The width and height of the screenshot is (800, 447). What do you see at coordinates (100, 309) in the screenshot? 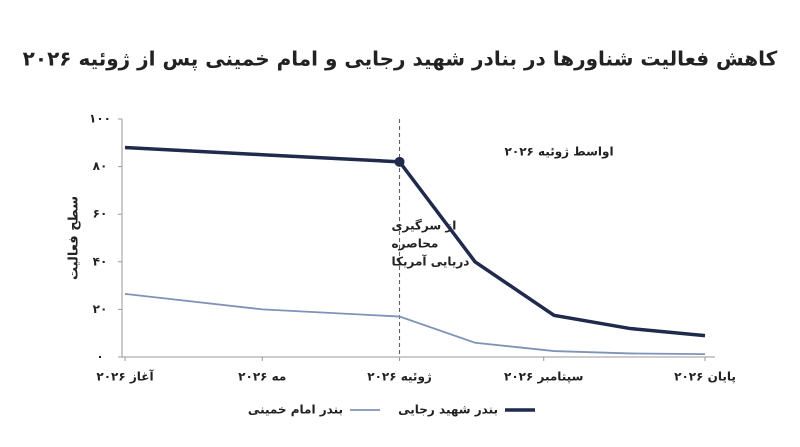
I see `y-tick-label: ۲۰` at bounding box center [100, 309].